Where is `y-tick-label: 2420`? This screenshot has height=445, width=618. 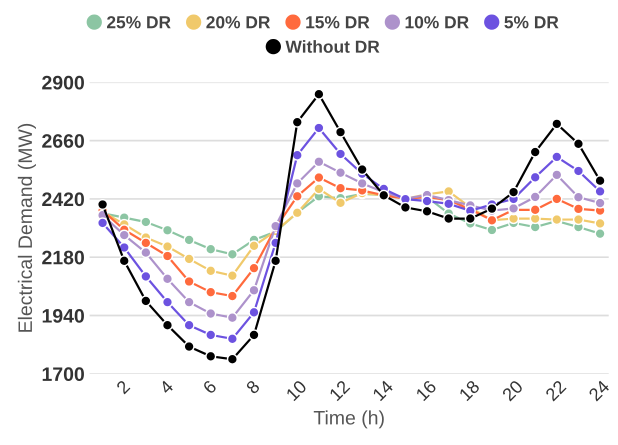
y-tick-label: 2420 is located at coordinates (63, 199).